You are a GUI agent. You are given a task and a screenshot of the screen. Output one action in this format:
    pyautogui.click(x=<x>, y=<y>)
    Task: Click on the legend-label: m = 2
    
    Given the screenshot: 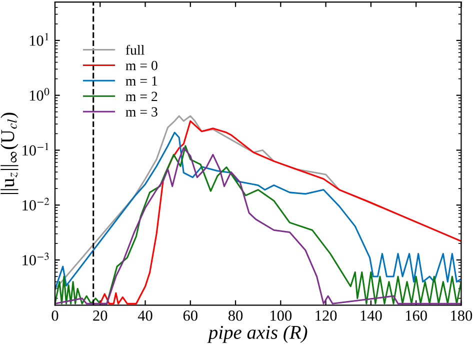 What is the action you would take?
    pyautogui.click(x=142, y=96)
    